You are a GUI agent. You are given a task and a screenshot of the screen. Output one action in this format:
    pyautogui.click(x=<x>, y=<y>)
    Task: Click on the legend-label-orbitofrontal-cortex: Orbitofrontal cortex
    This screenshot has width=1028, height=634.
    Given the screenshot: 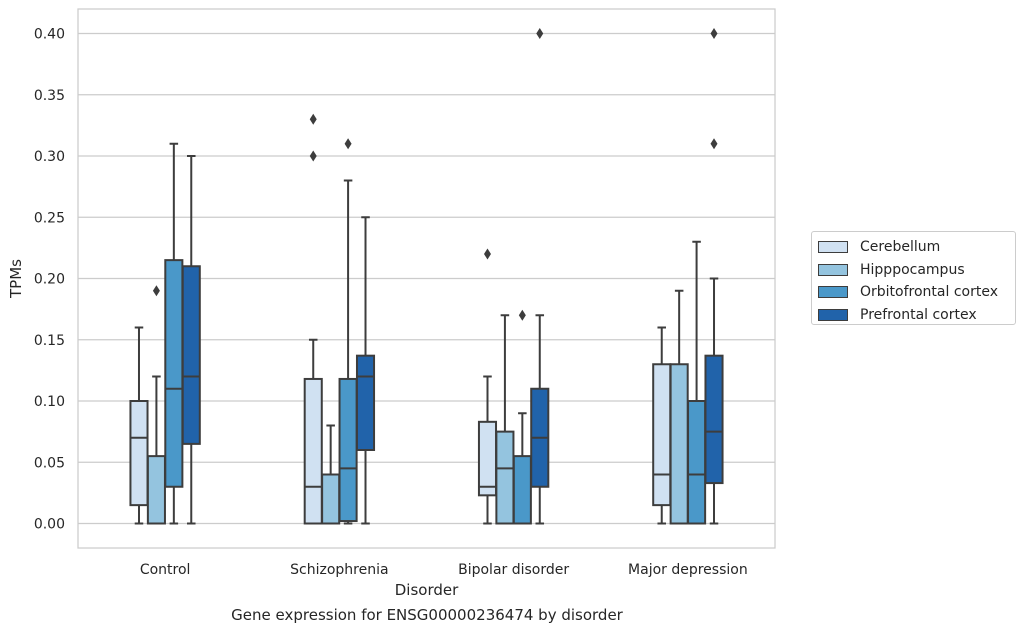 What is the action you would take?
    pyautogui.click(x=929, y=292)
    